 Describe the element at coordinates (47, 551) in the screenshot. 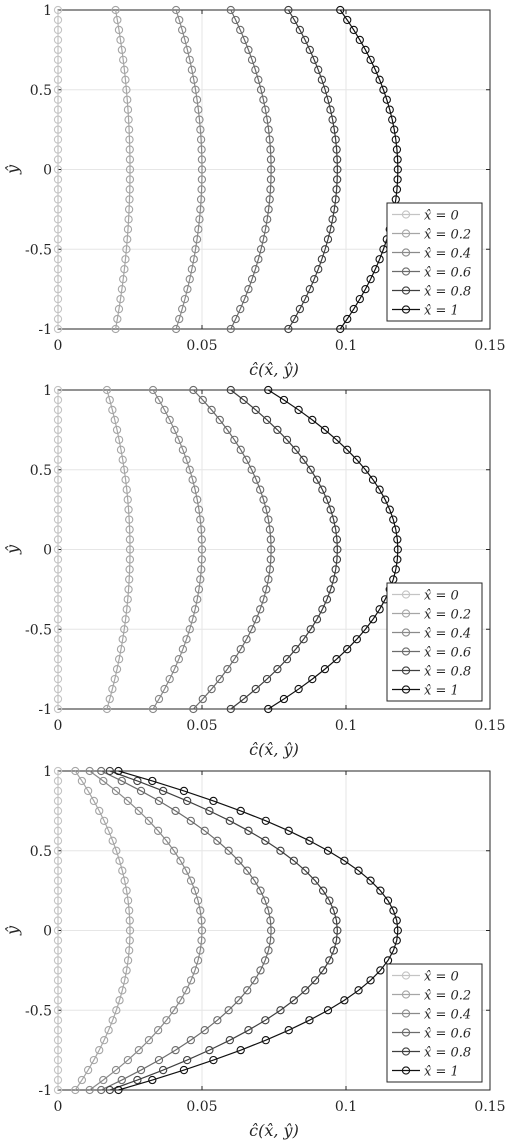

I see `y-tick-label: 0` at that location.